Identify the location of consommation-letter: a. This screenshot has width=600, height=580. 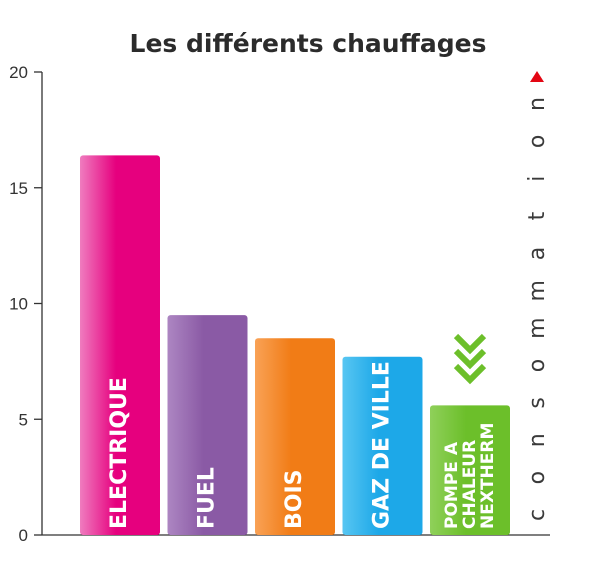
(537, 253).